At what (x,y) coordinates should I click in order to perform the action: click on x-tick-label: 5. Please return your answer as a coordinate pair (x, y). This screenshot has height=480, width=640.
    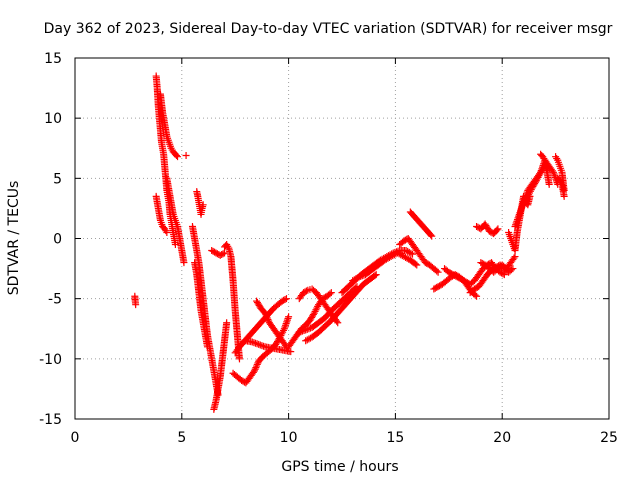
    Looking at the image, I should click on (181, 438).